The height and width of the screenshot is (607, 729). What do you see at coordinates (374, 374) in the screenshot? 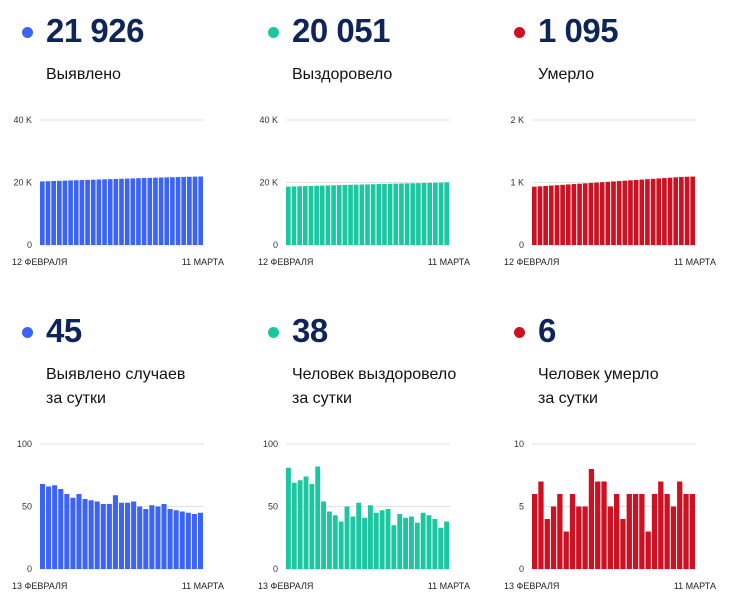
I see `stat-label-line: Человек выздоровело` at bounding box center [374, 374].